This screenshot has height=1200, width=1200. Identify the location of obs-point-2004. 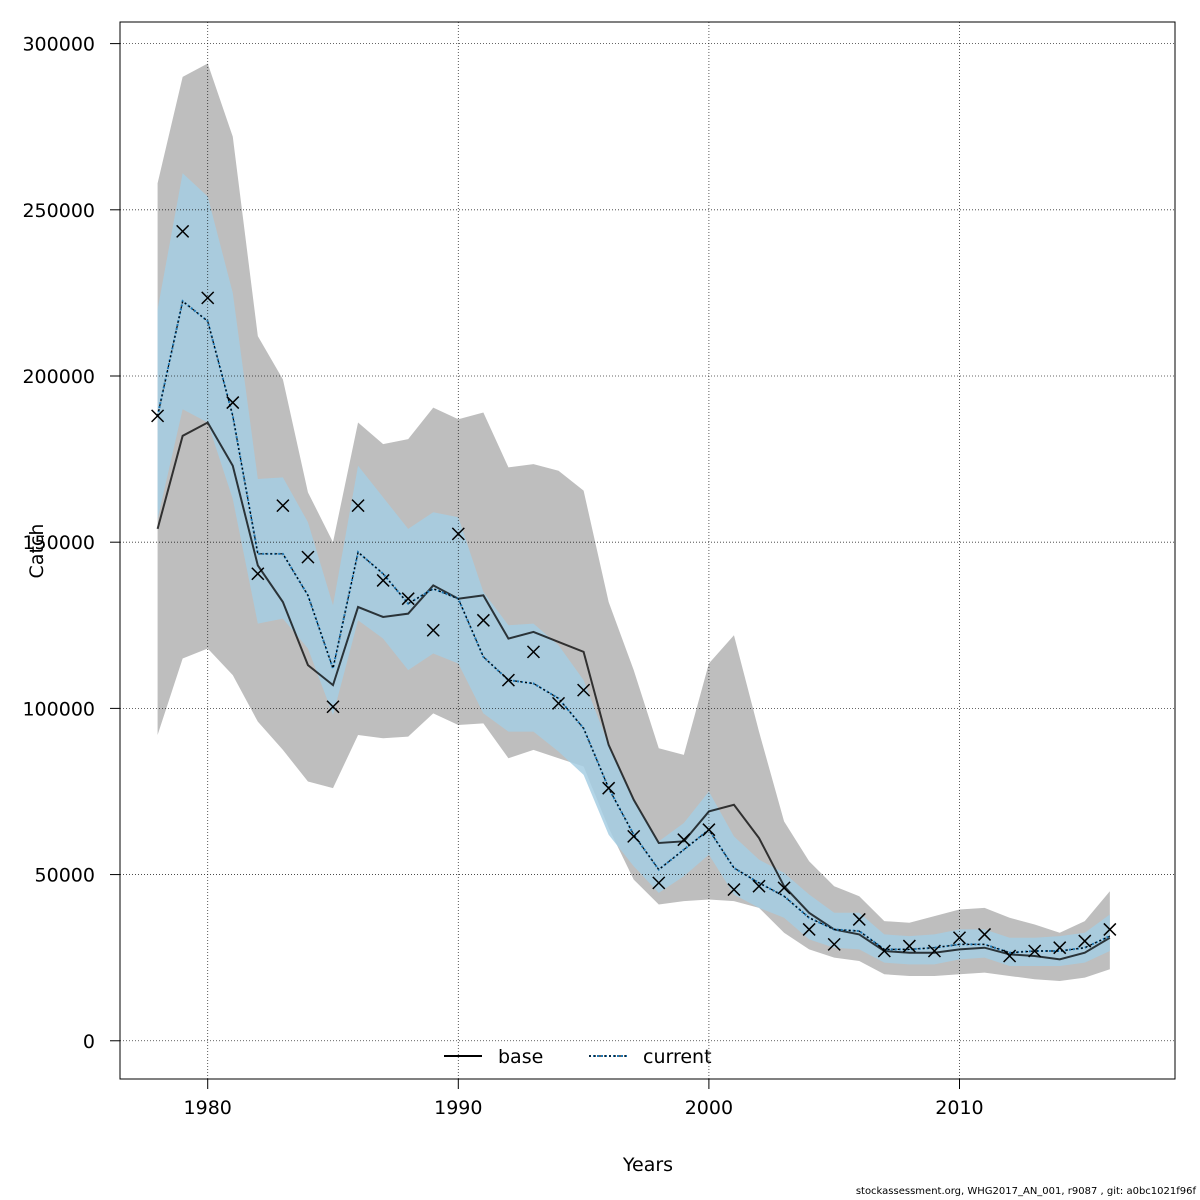
(809, 929).